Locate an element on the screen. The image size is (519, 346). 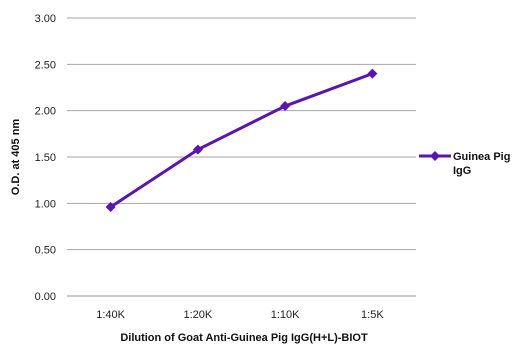
y-tick-labels: 0.00 0.50 1.00 1.50 2.00 2.50 3.00 is located at coordinates (45, 158).